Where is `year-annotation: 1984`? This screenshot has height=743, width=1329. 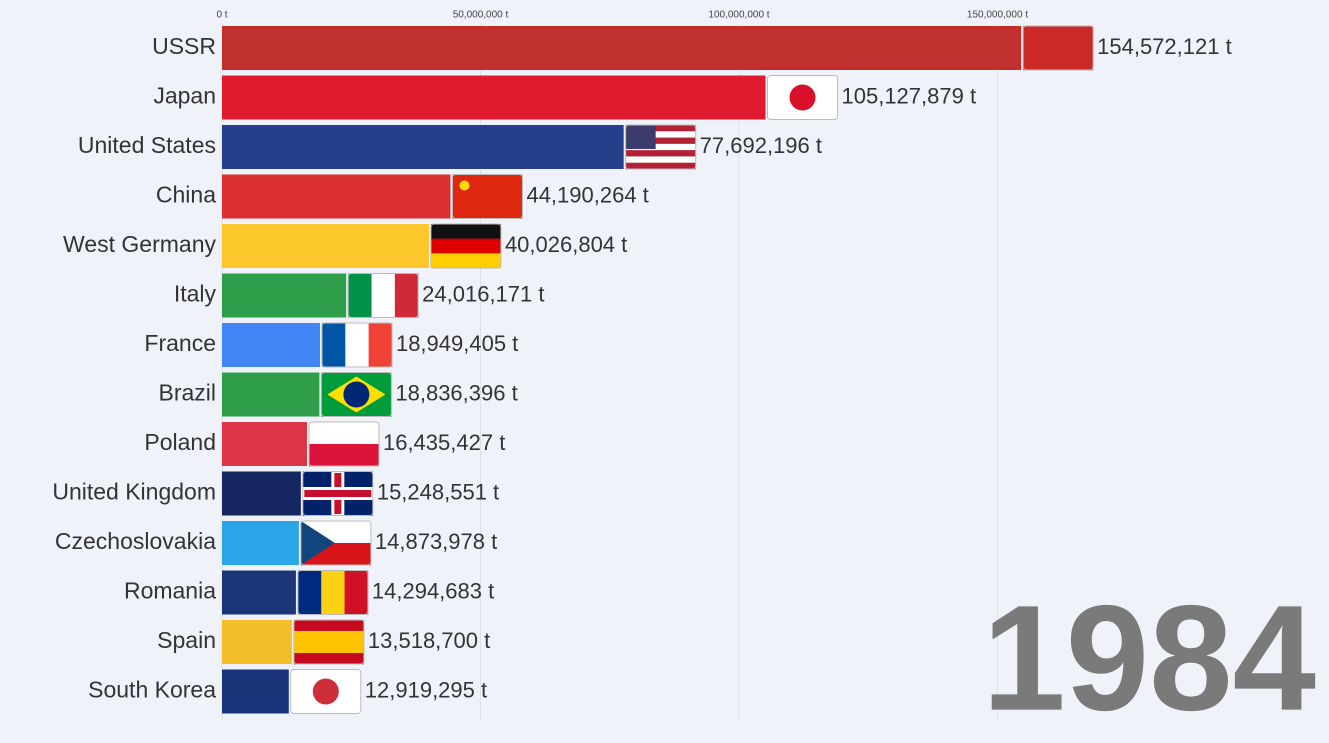 year-annotation: 1984 is located at coordinates (1149, 658).